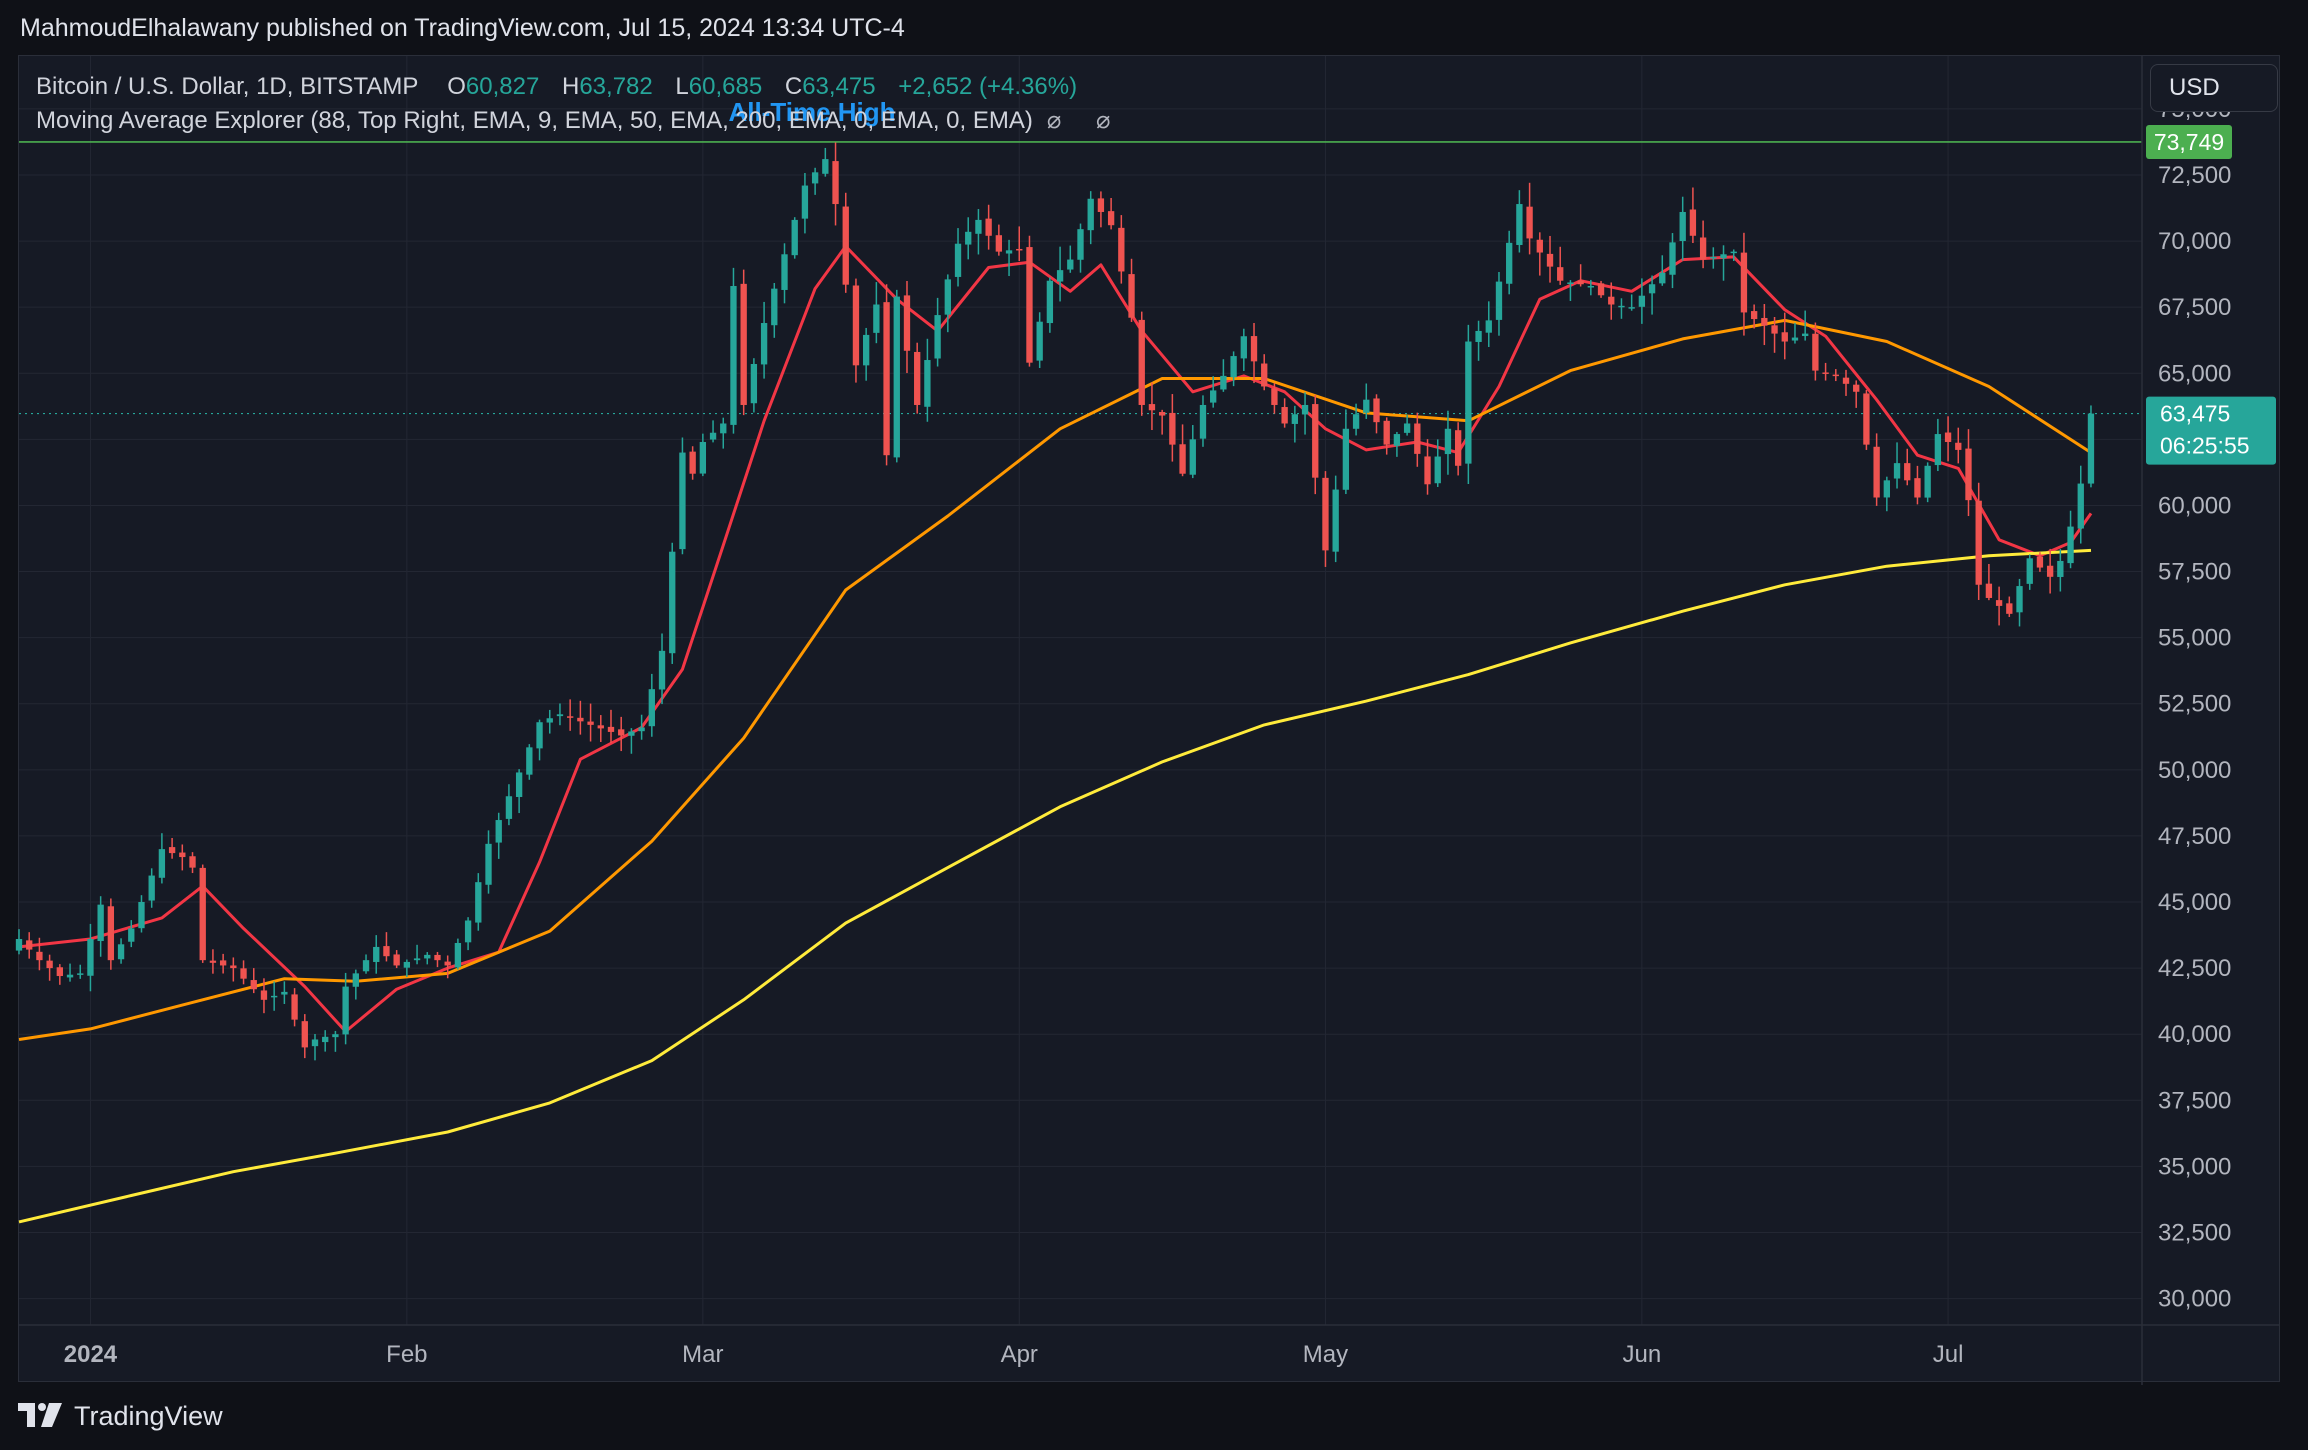  Describe the element at coordinates (682, 86) in the screenshot. I see `low-label: L` at that location.